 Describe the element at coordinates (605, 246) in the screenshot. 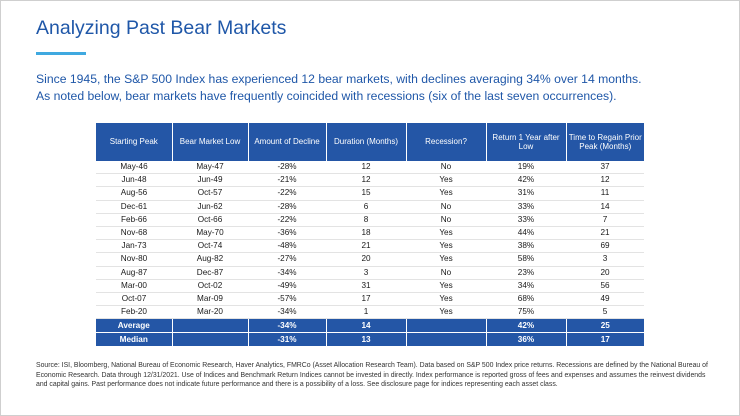

I see `table-cell: 69` at that location.